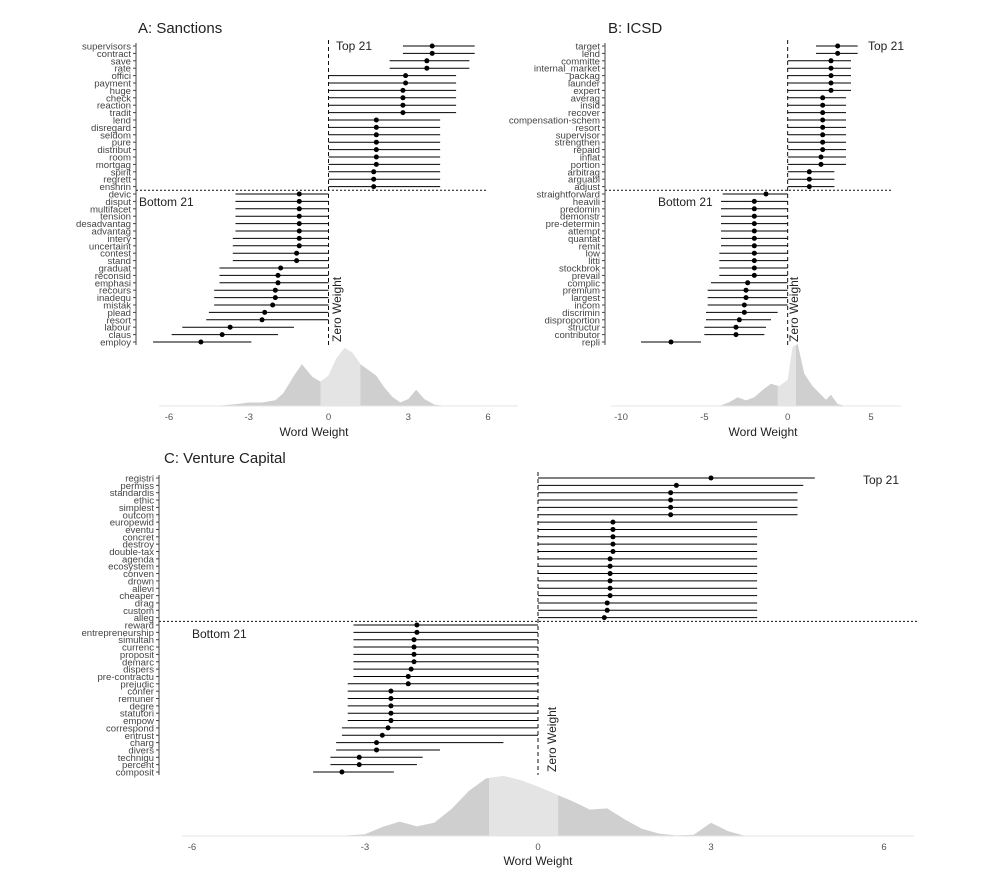 This screenshot has width=1001, height=883. I want to click on panel-b-word-label: portion, so click(585, 165).